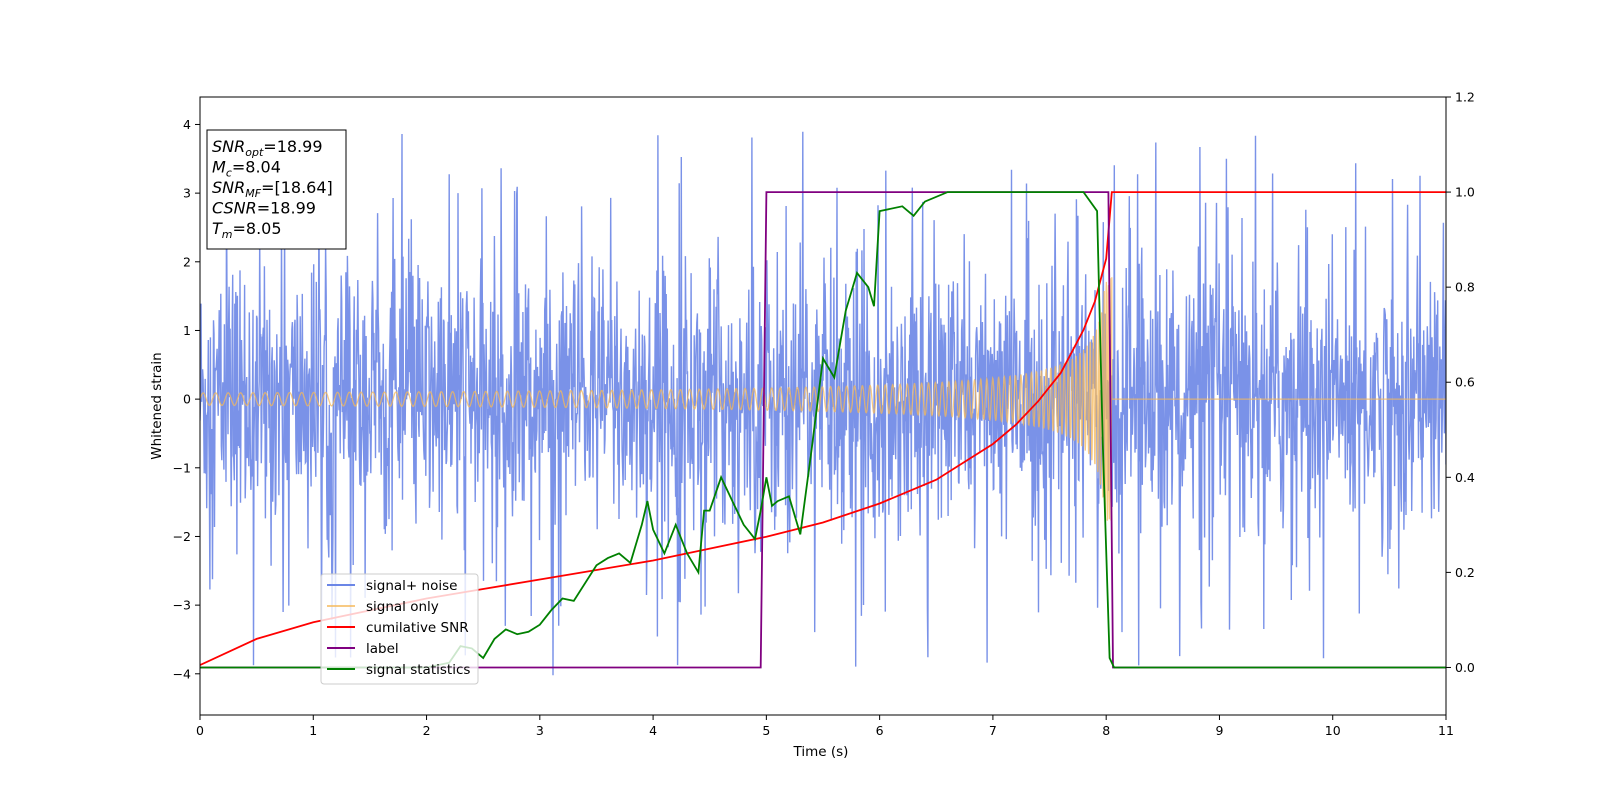  Describe the element at coordinates (187, 330) in the screenshot. I see `y-left-tick-label: 1` at that location.